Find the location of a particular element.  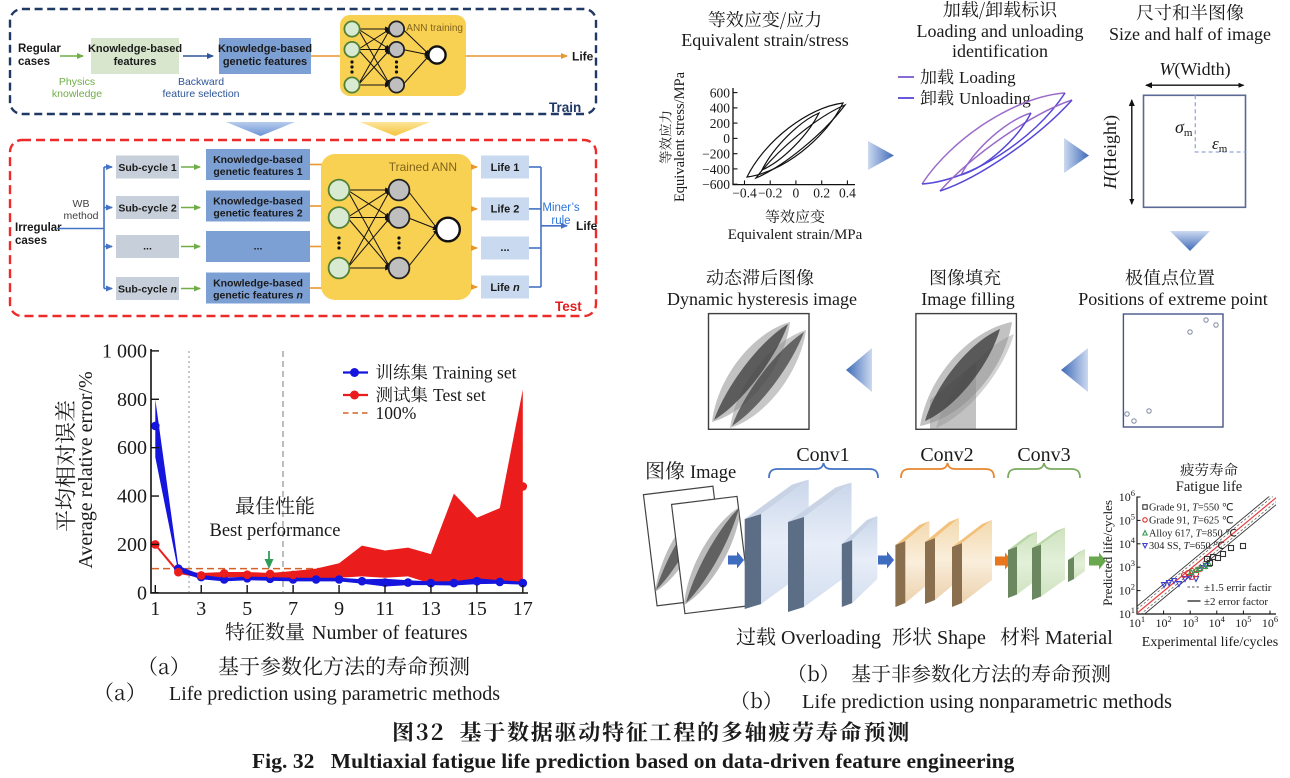

svg-text: Predicted life/cycles is located at coordinates (1107, 553).